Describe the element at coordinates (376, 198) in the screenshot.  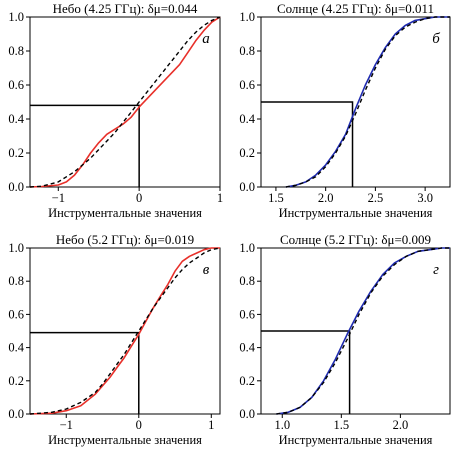
I see `x-tick-label: 2.5` at that location.